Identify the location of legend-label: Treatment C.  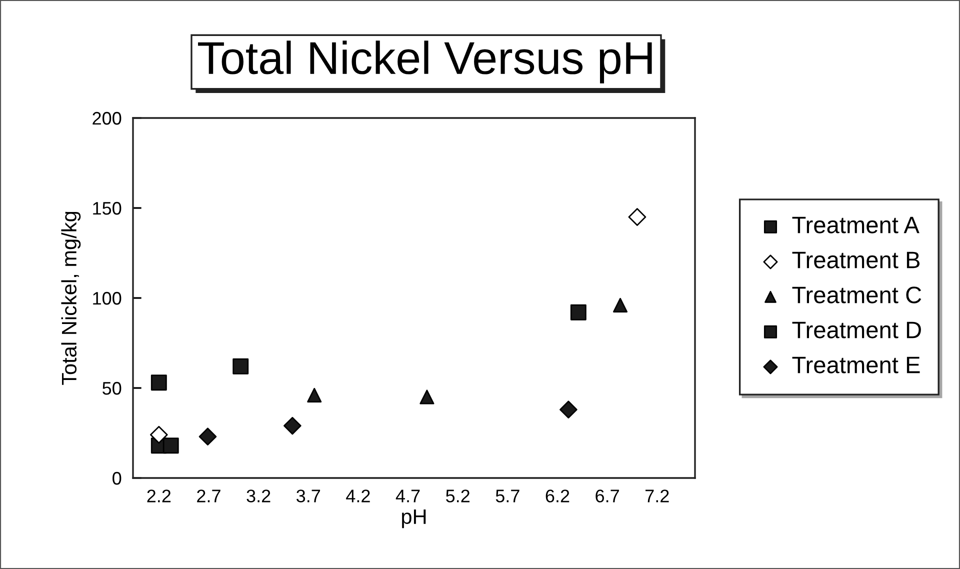
(857, 295).